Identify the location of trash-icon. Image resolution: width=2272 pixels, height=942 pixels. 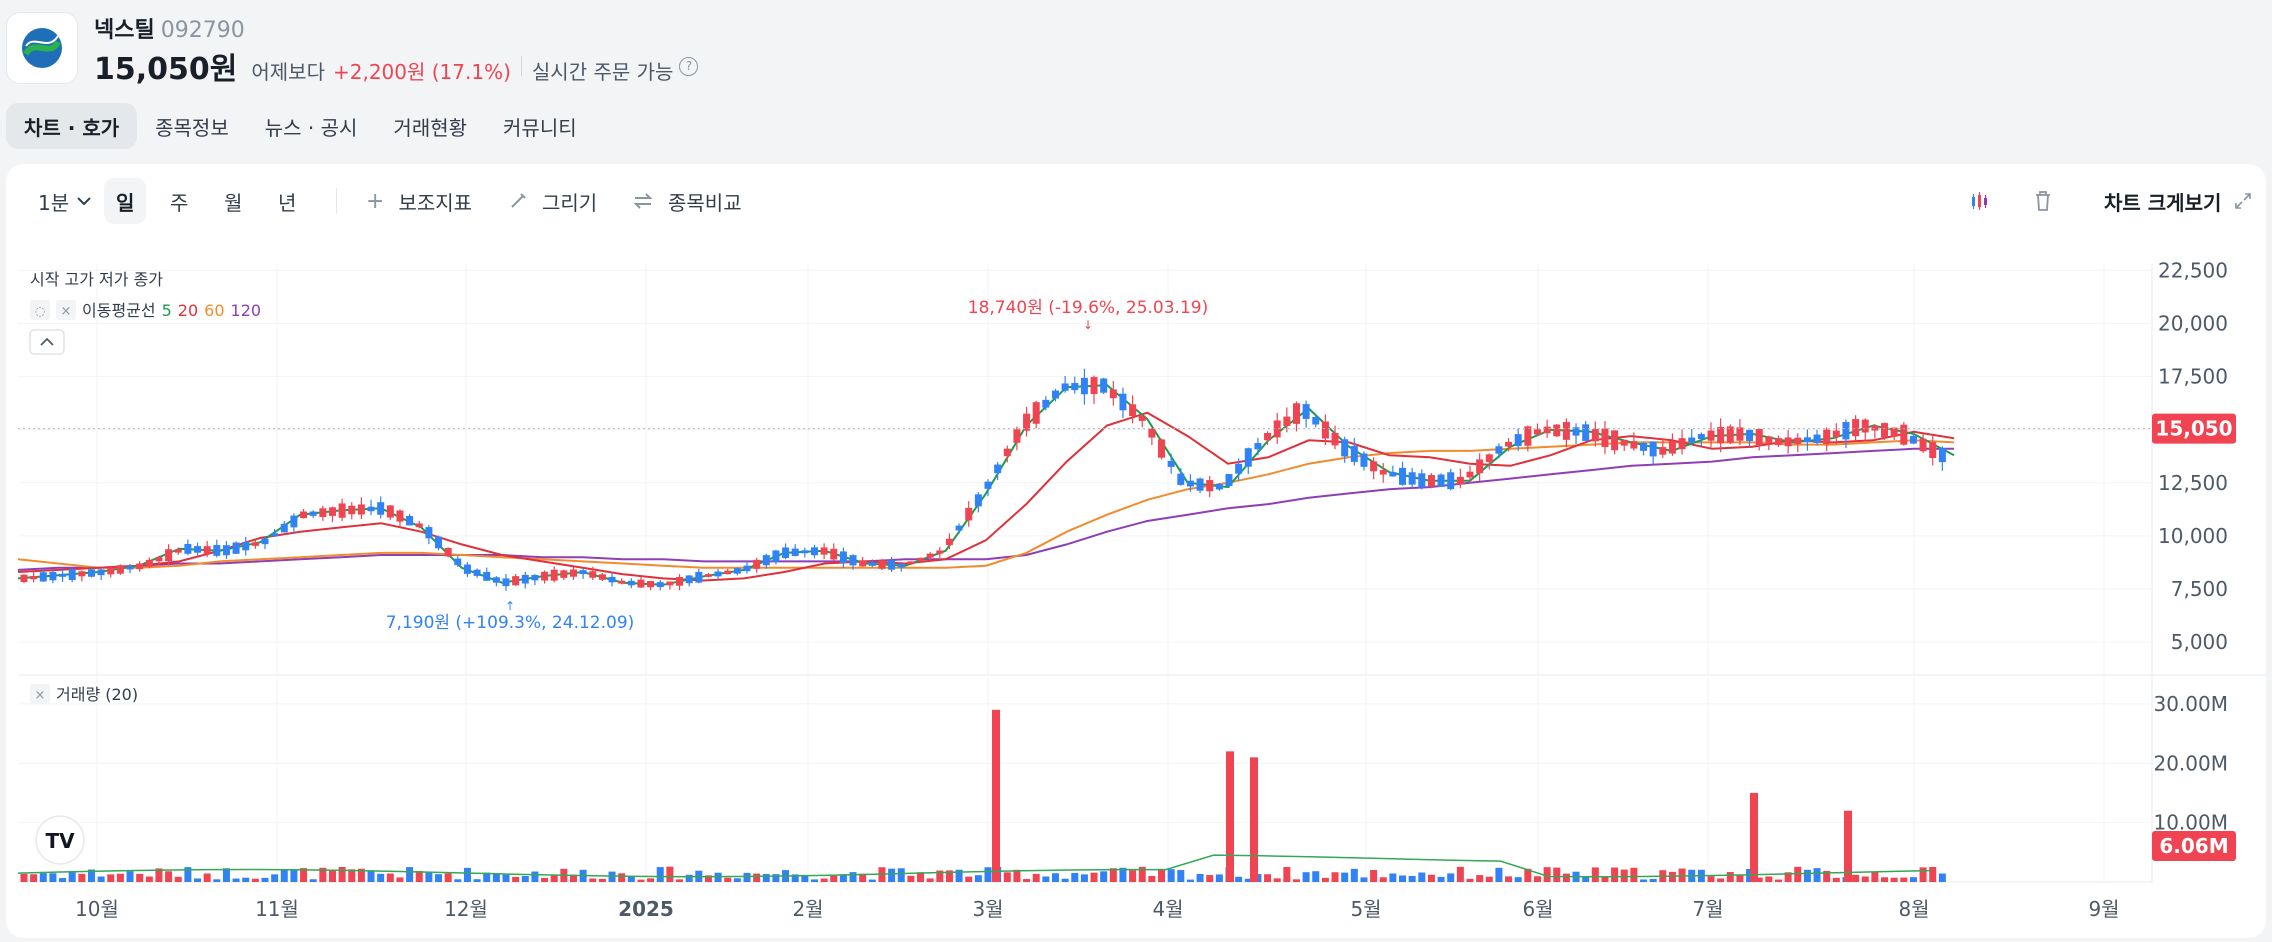
(2043, 201).